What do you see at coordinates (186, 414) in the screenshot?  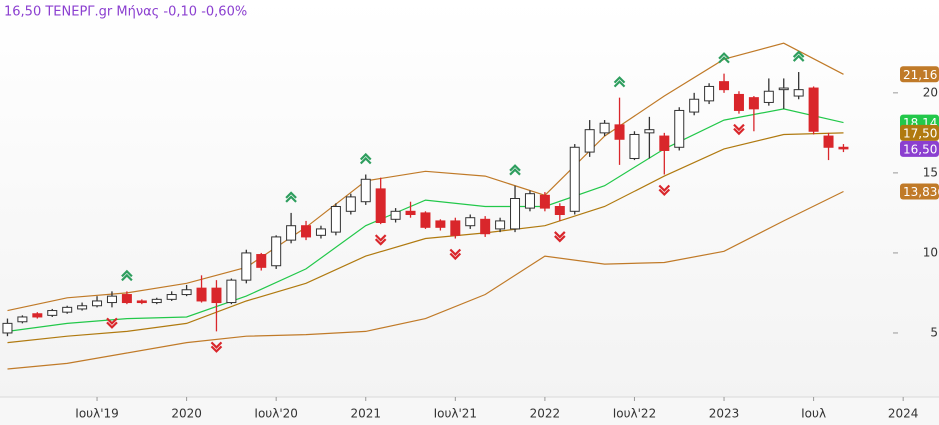 I see `x-tick-label: 2020` at bounding box center [186, 414].